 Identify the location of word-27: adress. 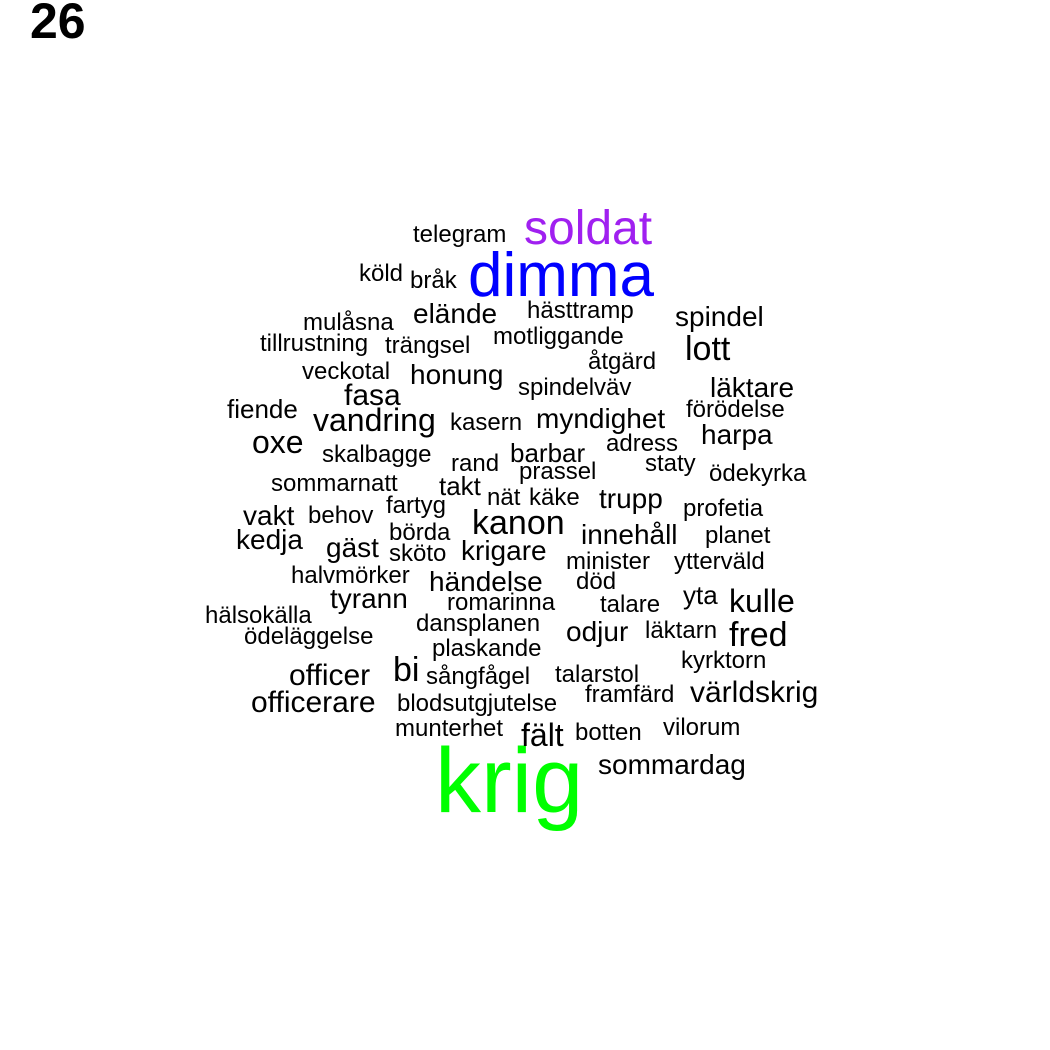
(642, 443).